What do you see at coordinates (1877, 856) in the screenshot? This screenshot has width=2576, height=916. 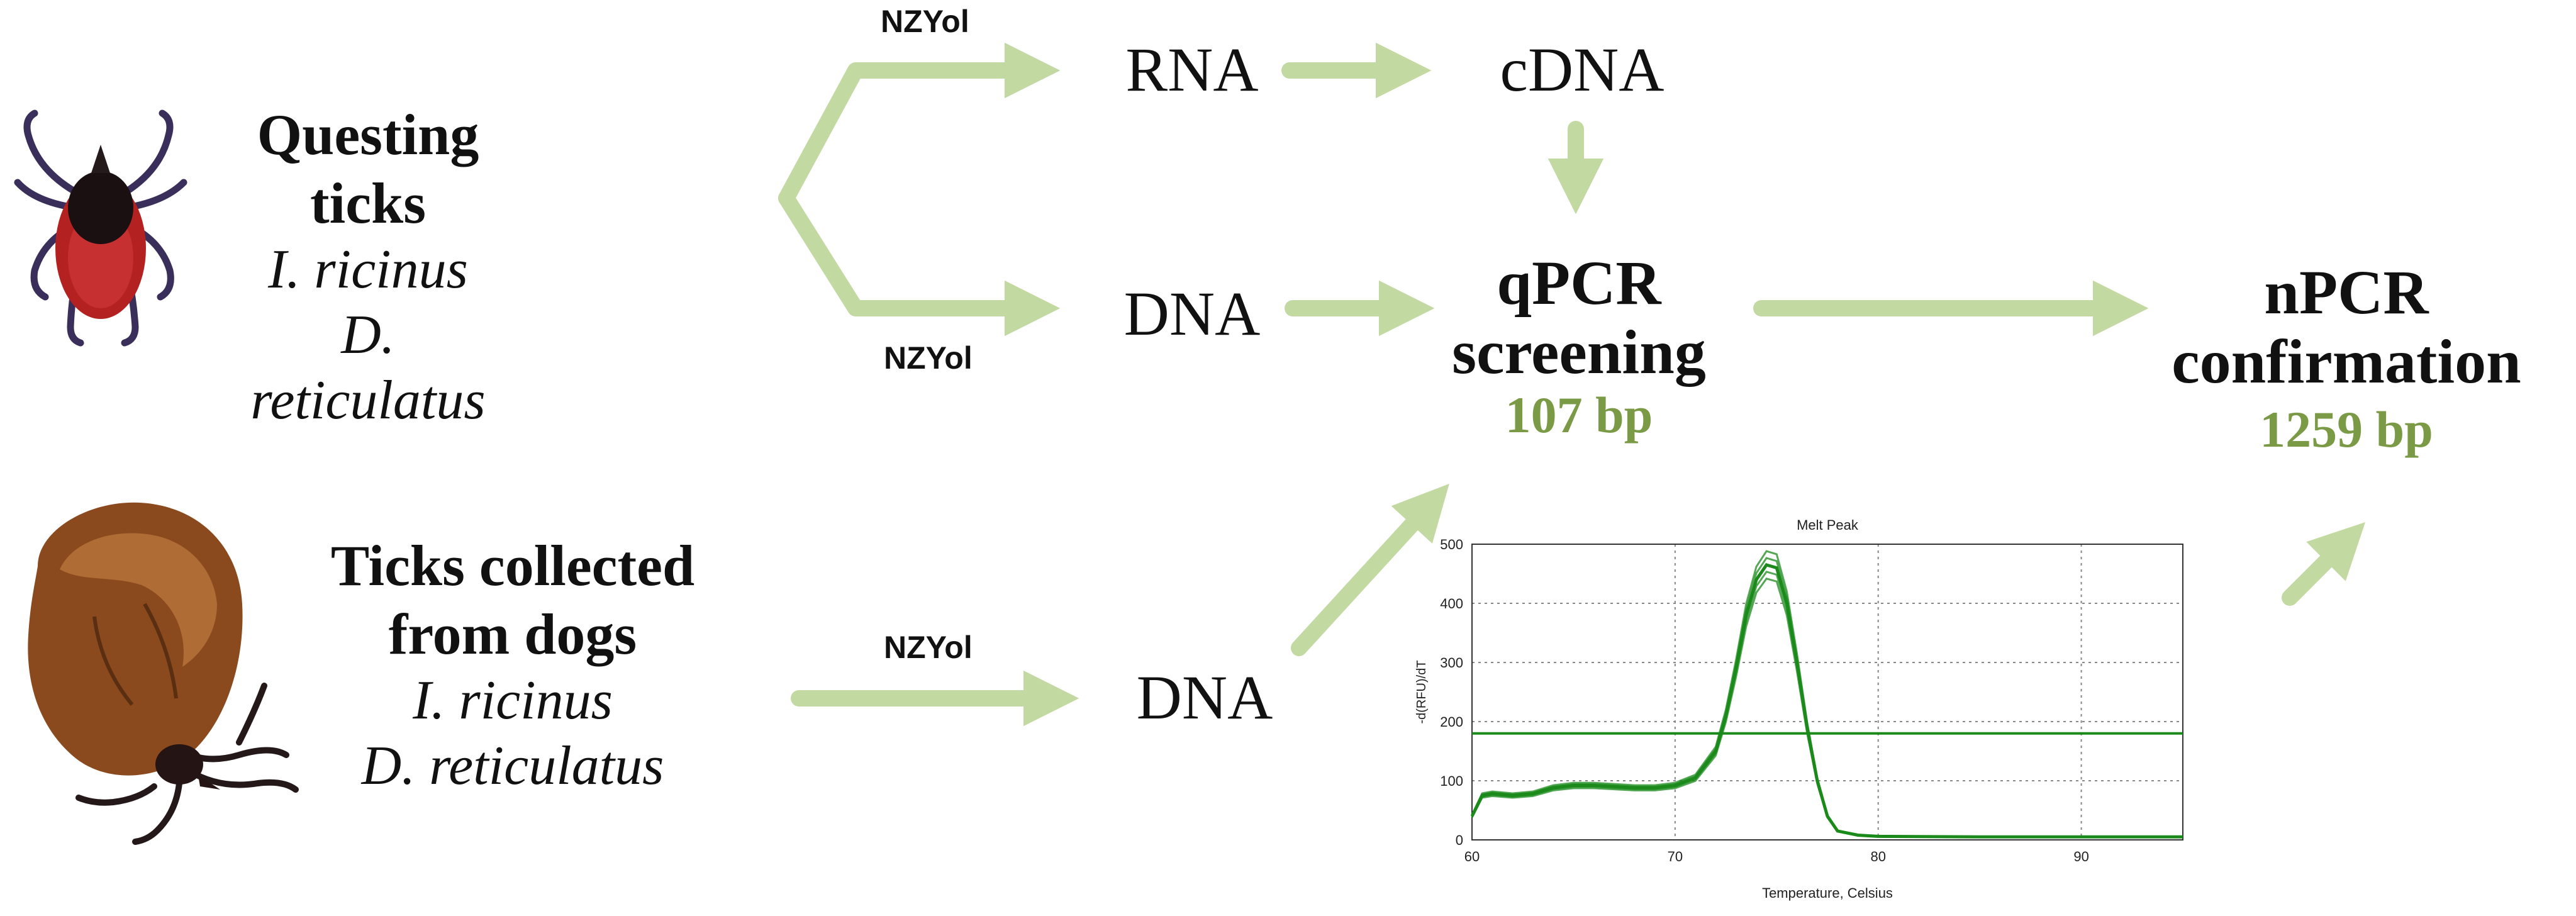 I see `x-tick-label: 80` at bounding box center [1877, 856].